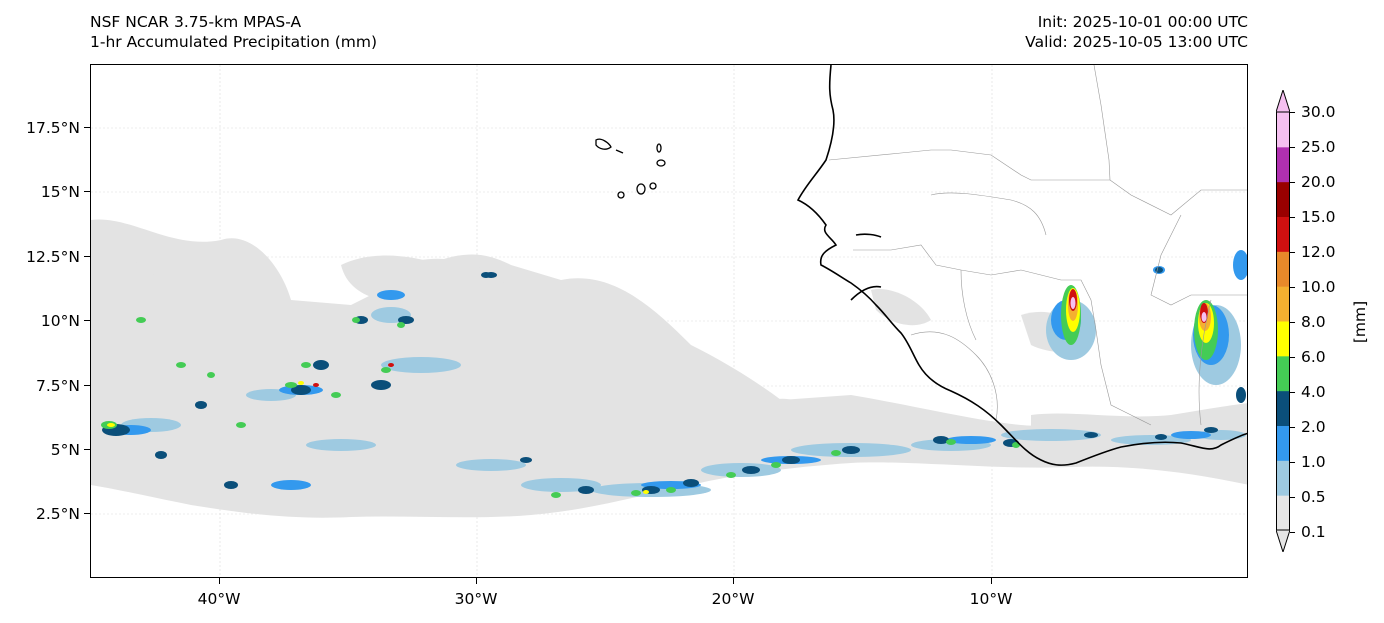 This screenshot has width=1384, height=623. What do you see at coordinates (1283, 540) in the screenshot?
I see `colorbar-min-arrow` at bounding box center [1283, 540].